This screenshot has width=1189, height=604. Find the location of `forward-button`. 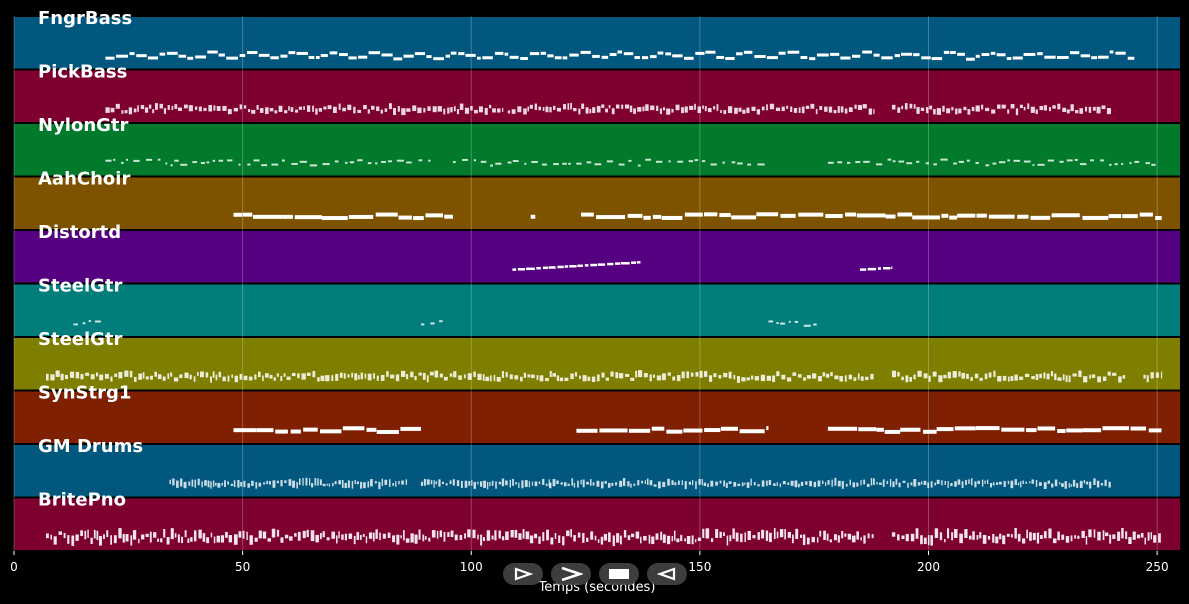

forward-button is located at coordinates (571, 574).